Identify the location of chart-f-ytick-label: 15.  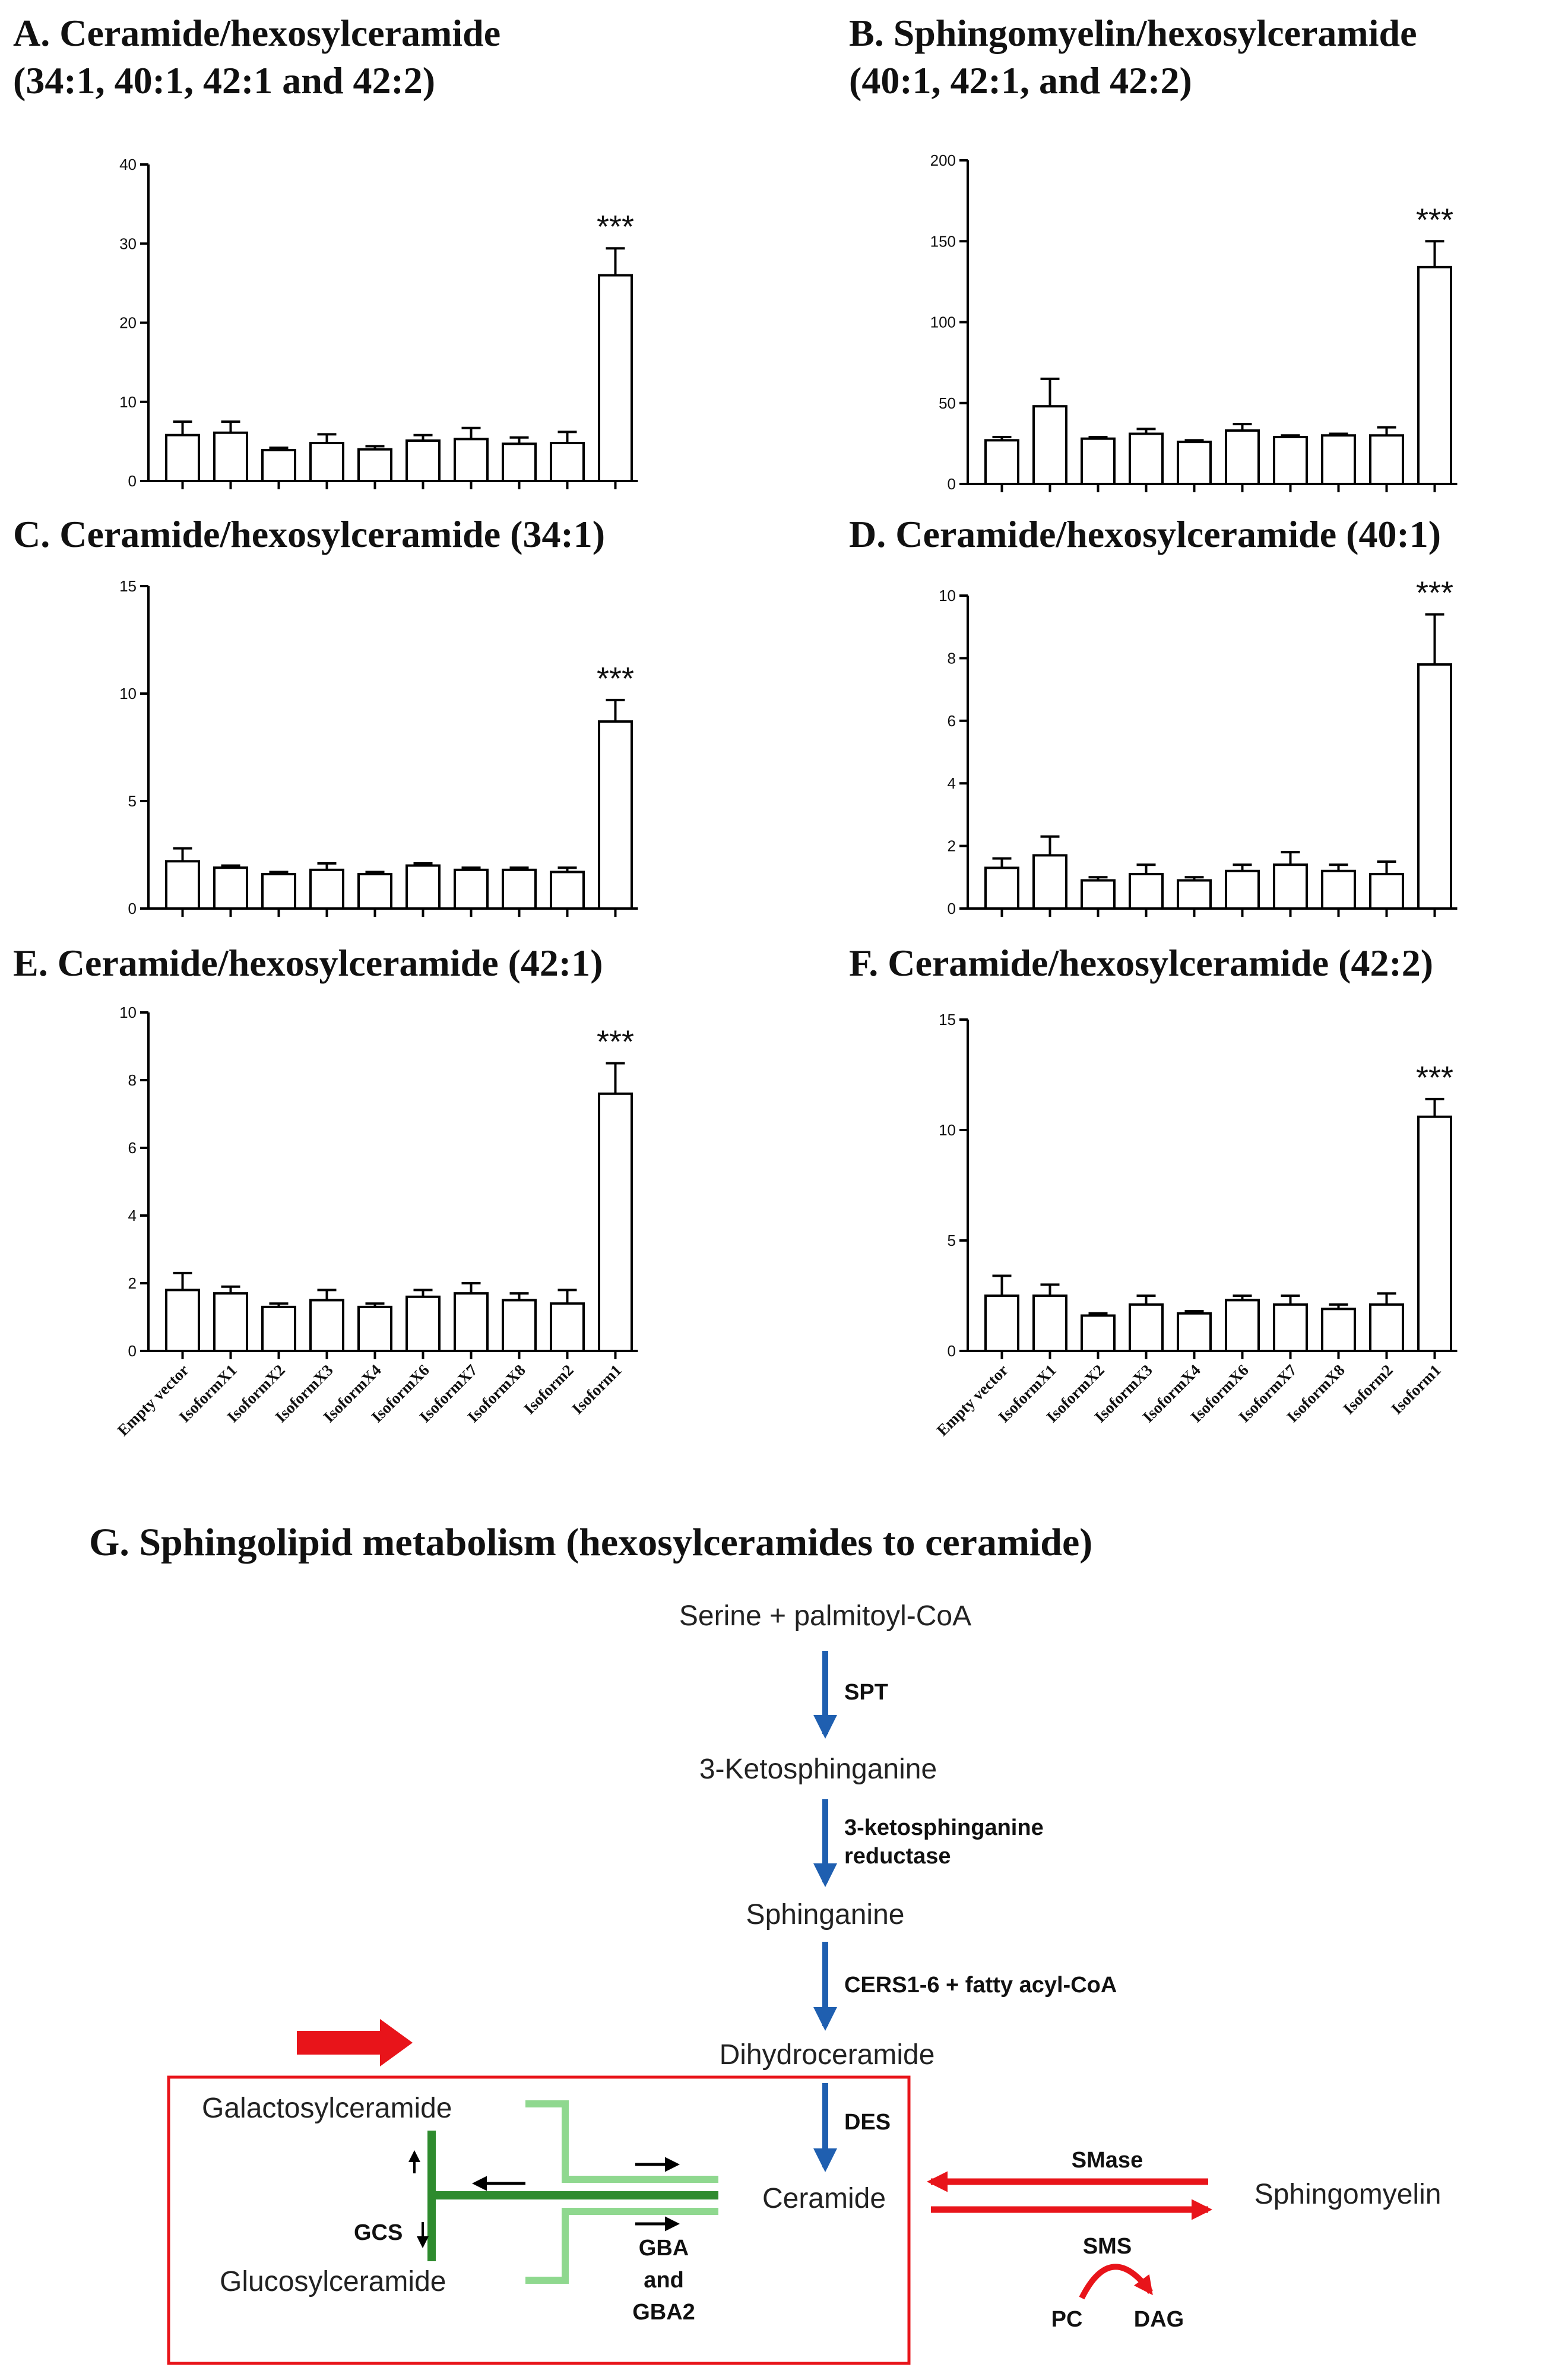
(947, 1019).